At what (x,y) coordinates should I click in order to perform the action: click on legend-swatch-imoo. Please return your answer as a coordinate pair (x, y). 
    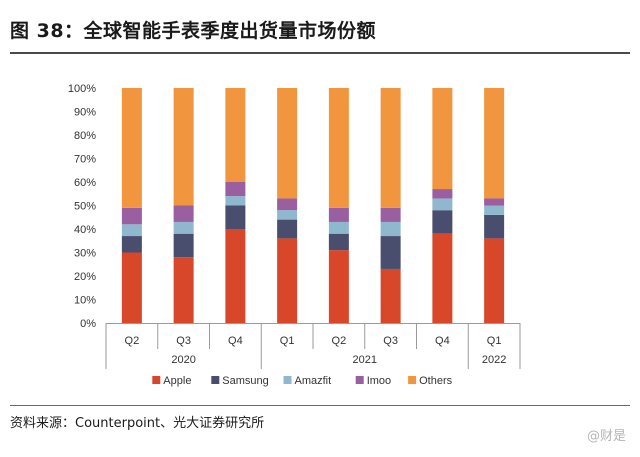
    Looking at the image, I should click on (359, 380).